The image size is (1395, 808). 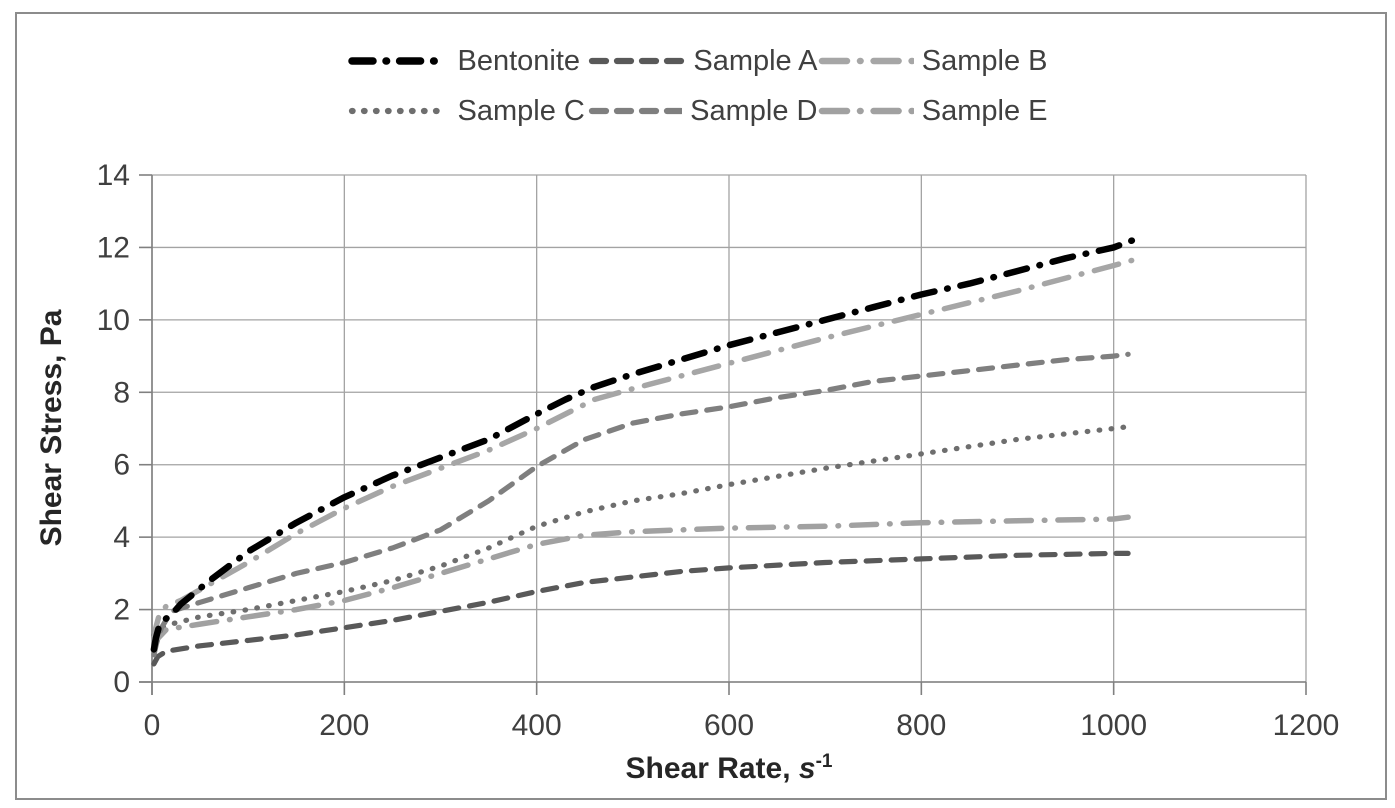 What do you see at coordinates (344, 725) in the screenshot?
I see `x-tick-label: 200` at bounding box center [344, 725].